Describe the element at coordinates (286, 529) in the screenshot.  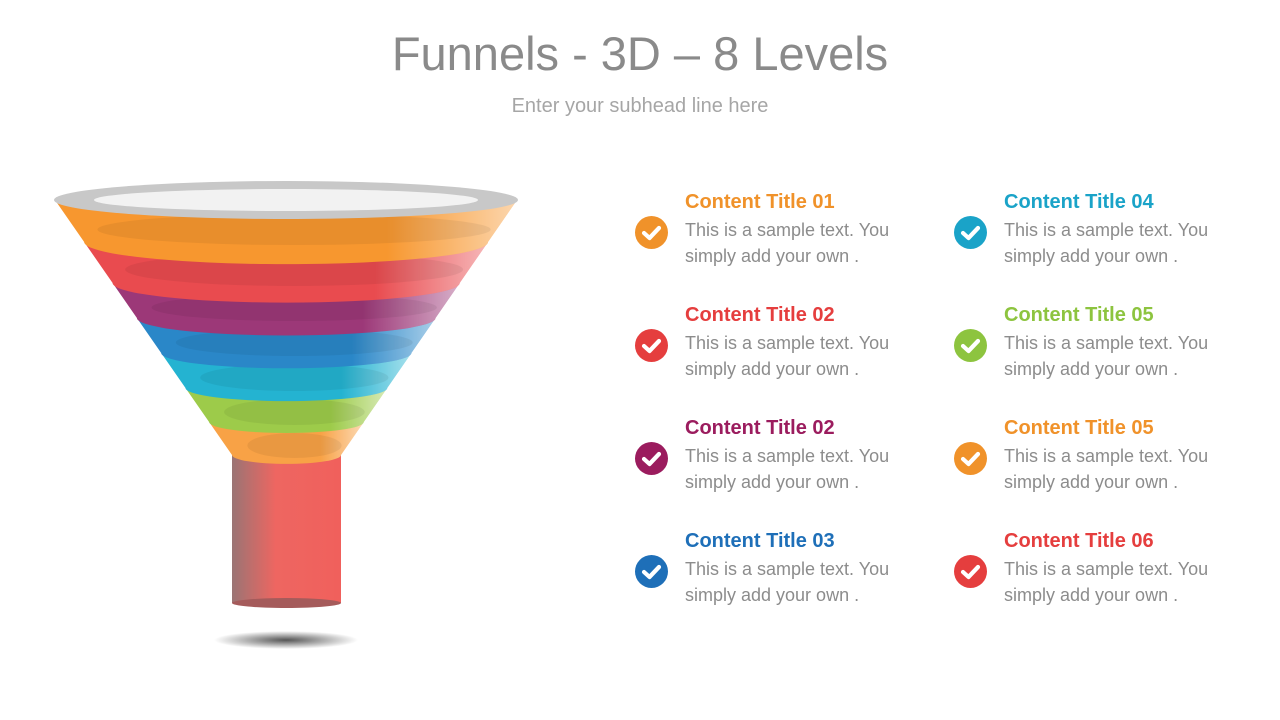
I see `funnel-stem` at that location.